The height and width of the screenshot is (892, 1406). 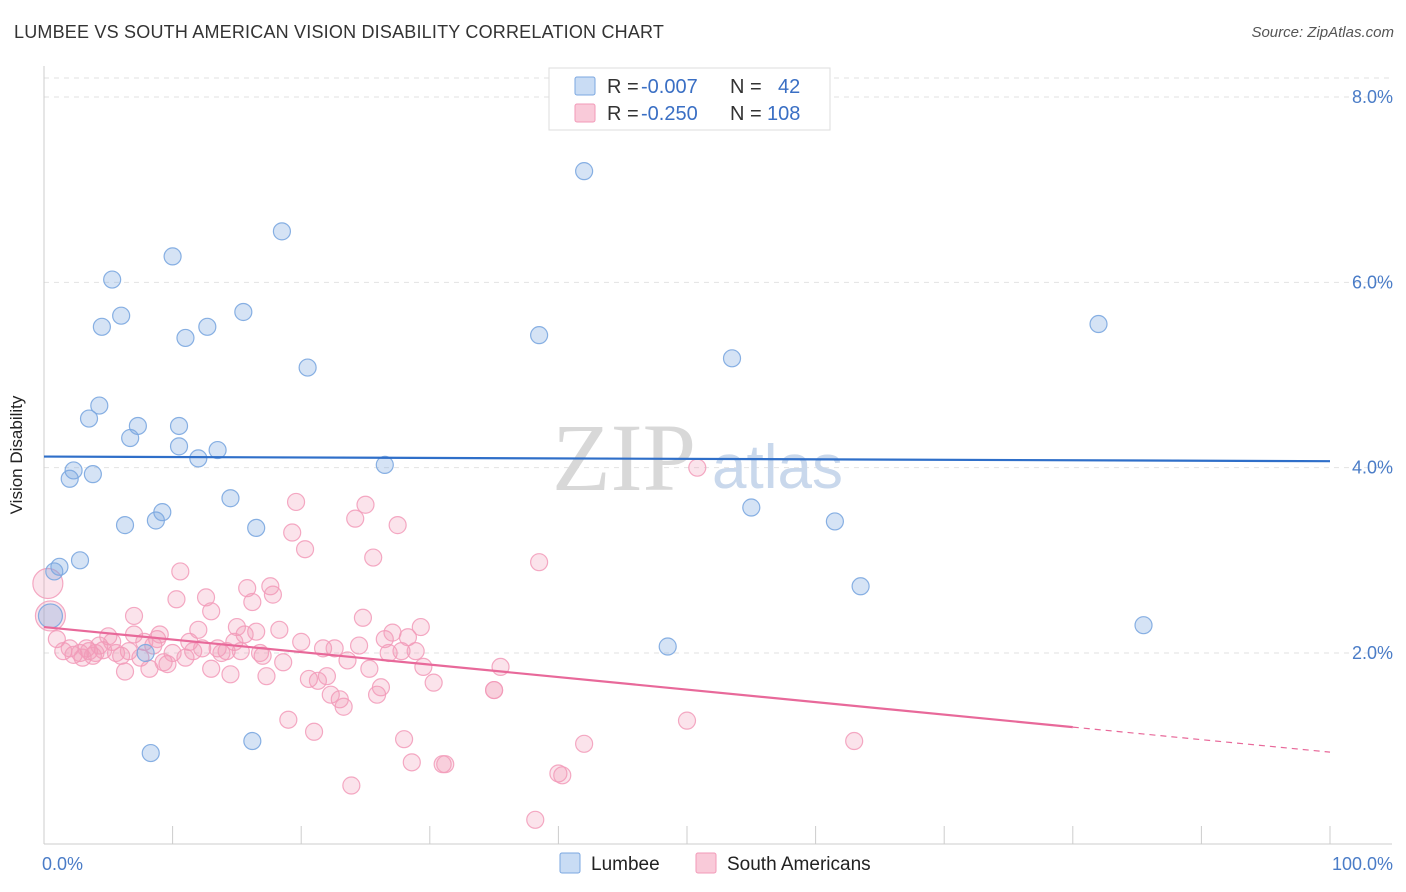 What do you see at coordinates (62, 864) in the screenshot?
I see `x-tick-label-0: 0.0%` at bounding box center [62, 864].